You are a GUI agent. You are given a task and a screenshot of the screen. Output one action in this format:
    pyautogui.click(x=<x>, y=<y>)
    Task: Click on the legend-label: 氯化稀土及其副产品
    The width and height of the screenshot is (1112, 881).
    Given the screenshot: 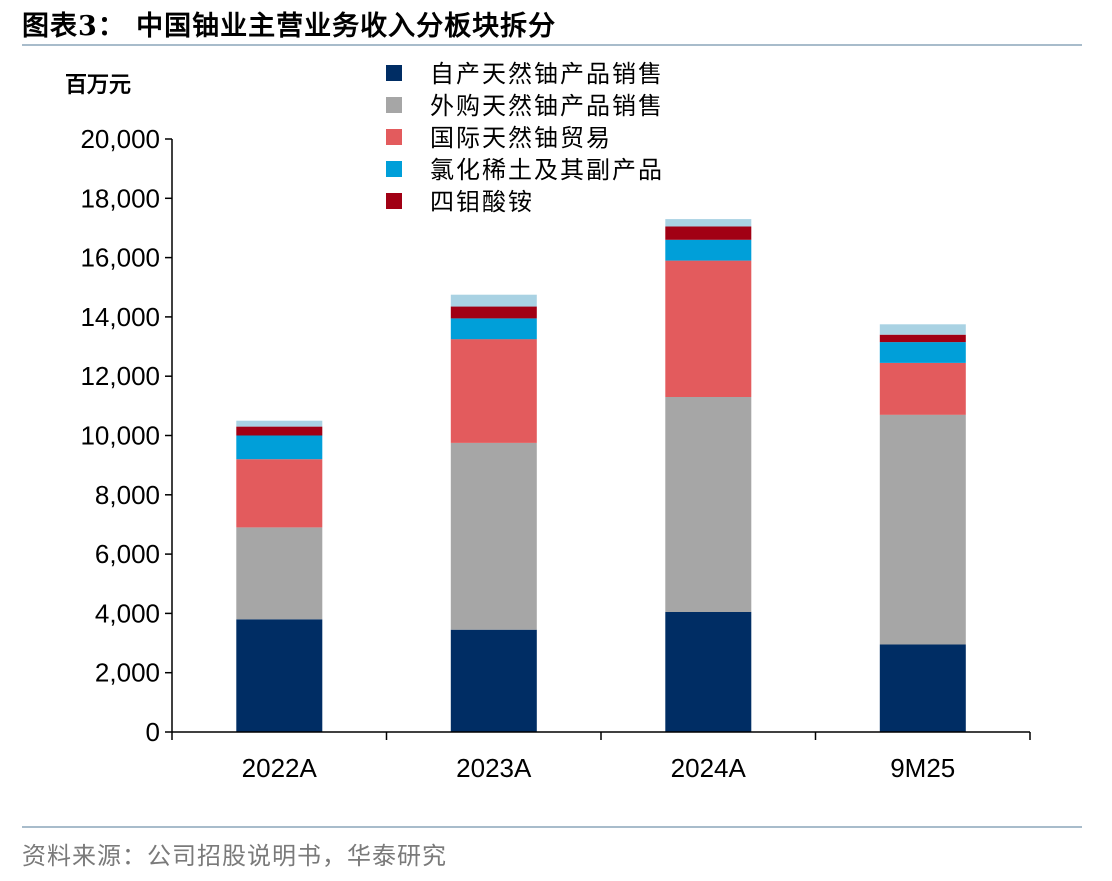 What is the action you would take?
    pyautogui.click(x=547, y=170)
    